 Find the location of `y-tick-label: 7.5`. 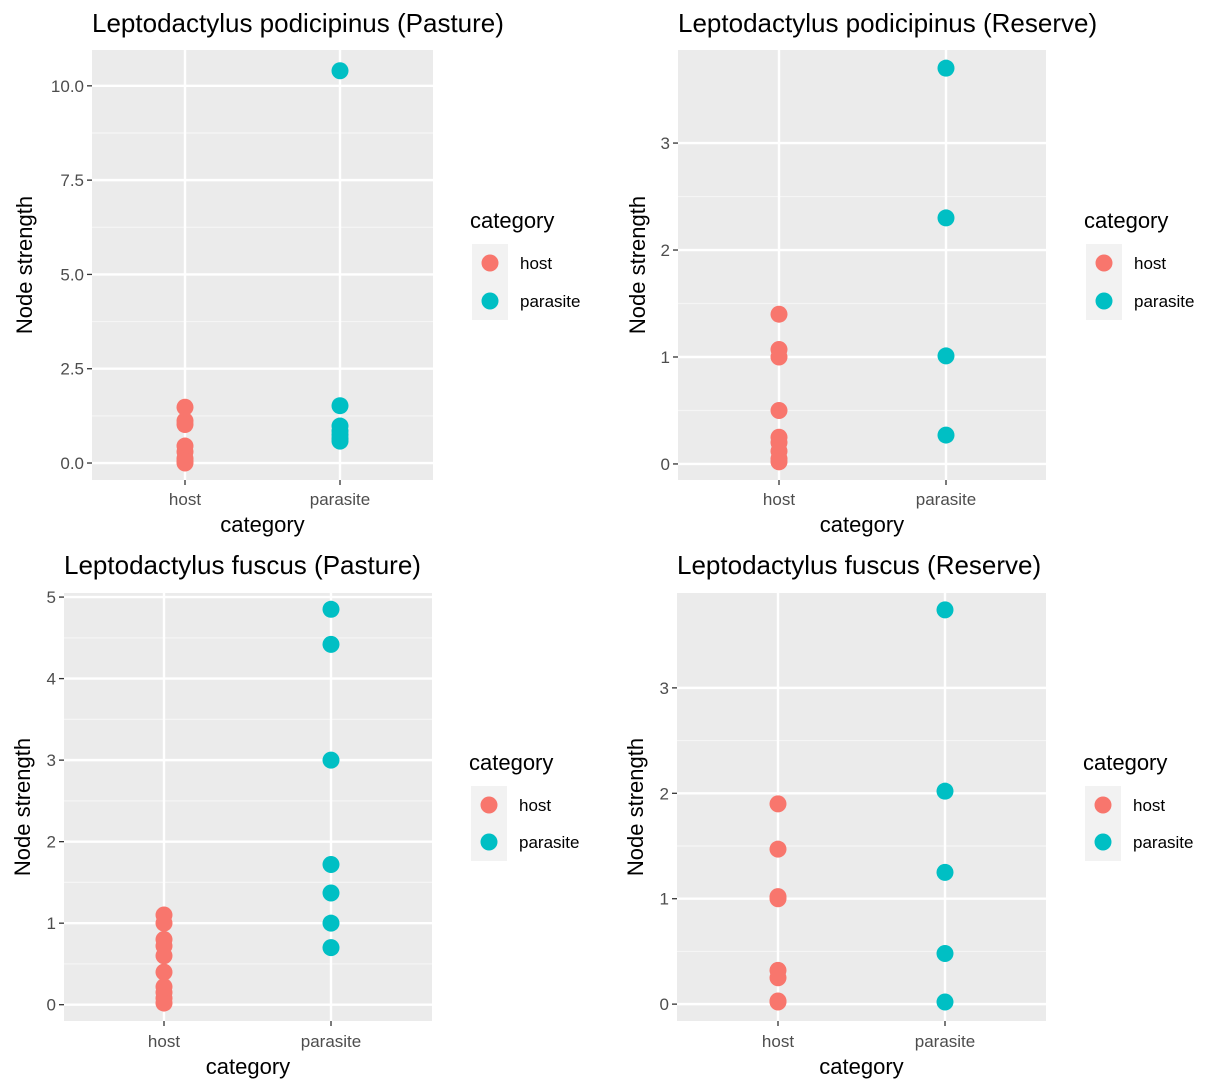

y-tick-label: 7.5 is located at coordinates (72, 180).